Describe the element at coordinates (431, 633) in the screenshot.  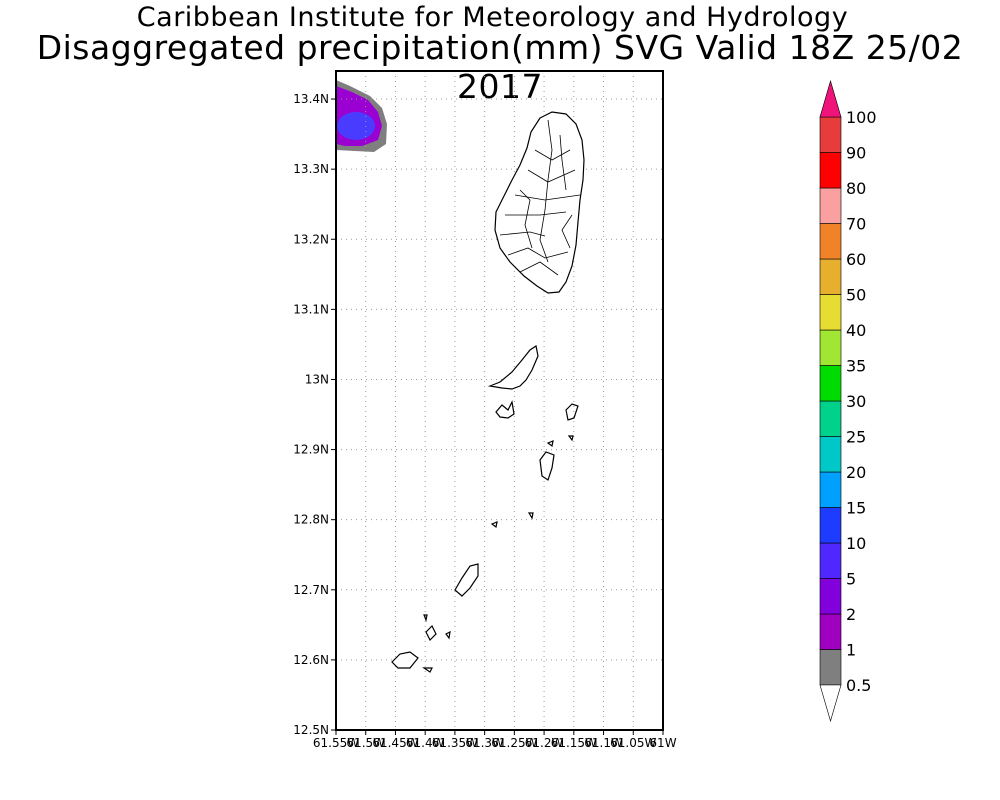
I see `island-mayreau` at that location.